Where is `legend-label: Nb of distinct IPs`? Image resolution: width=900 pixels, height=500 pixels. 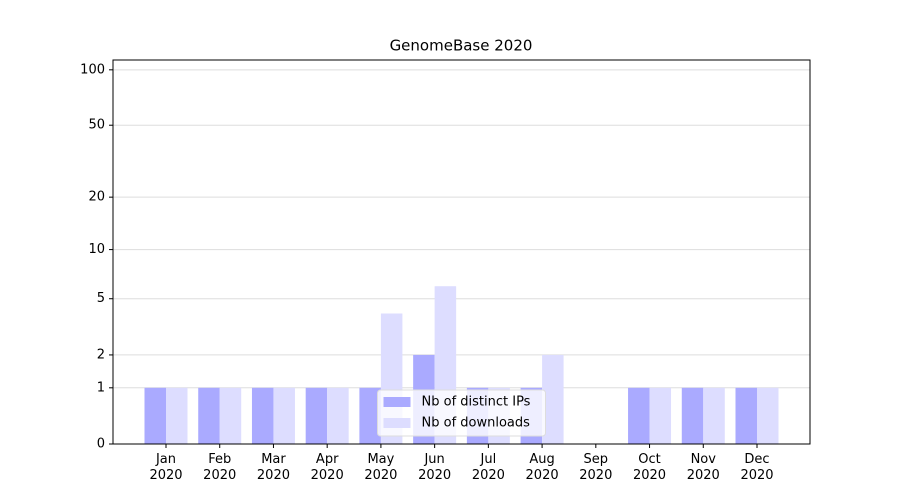 legend-label: Nb of distinct IPs is located at coordinates (476, 402).